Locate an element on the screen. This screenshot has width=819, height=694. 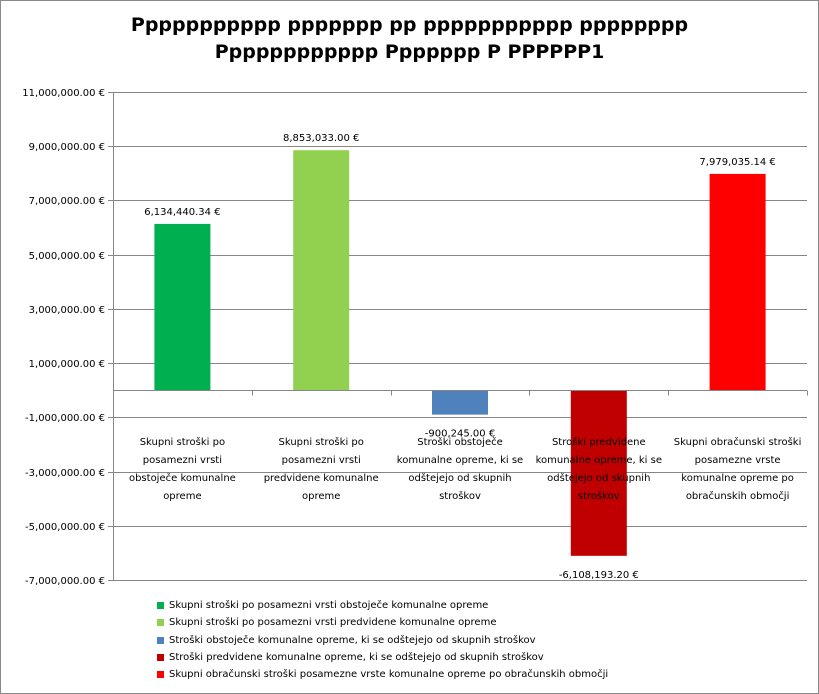
data-label: 8,853,033.00 € is located at coordinates (321, 138).